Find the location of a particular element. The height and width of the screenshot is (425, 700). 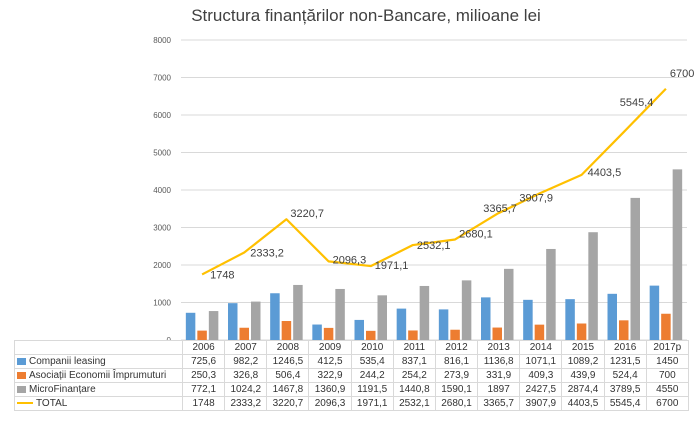

table-cell: 2427,5 is located at coordinates (541, 389).